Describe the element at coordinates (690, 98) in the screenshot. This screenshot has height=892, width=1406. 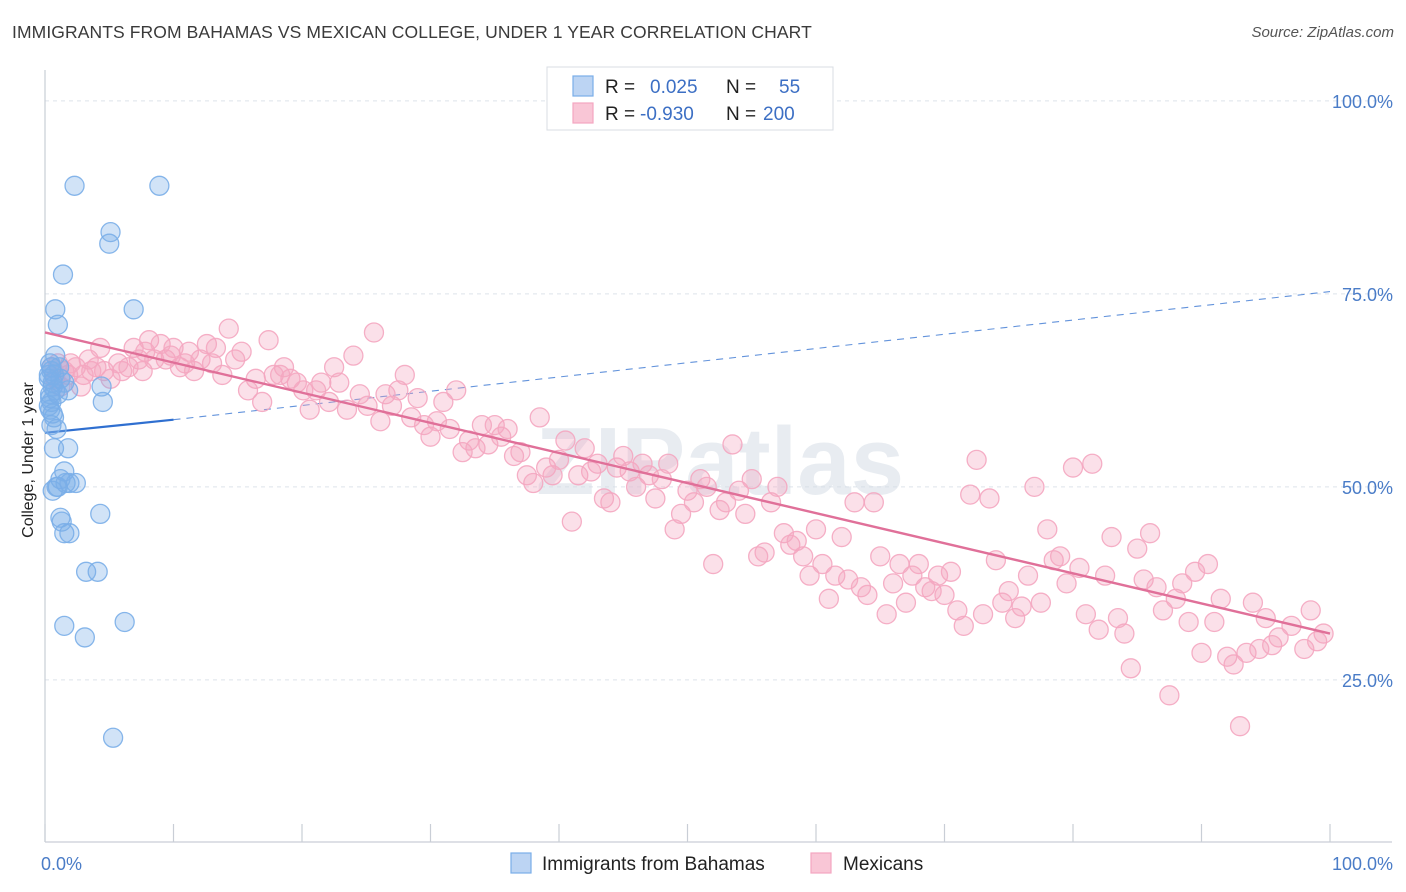
I see `stats-legend: R = 0.025 N = 55 R = -0.930 N = 200` at that location.